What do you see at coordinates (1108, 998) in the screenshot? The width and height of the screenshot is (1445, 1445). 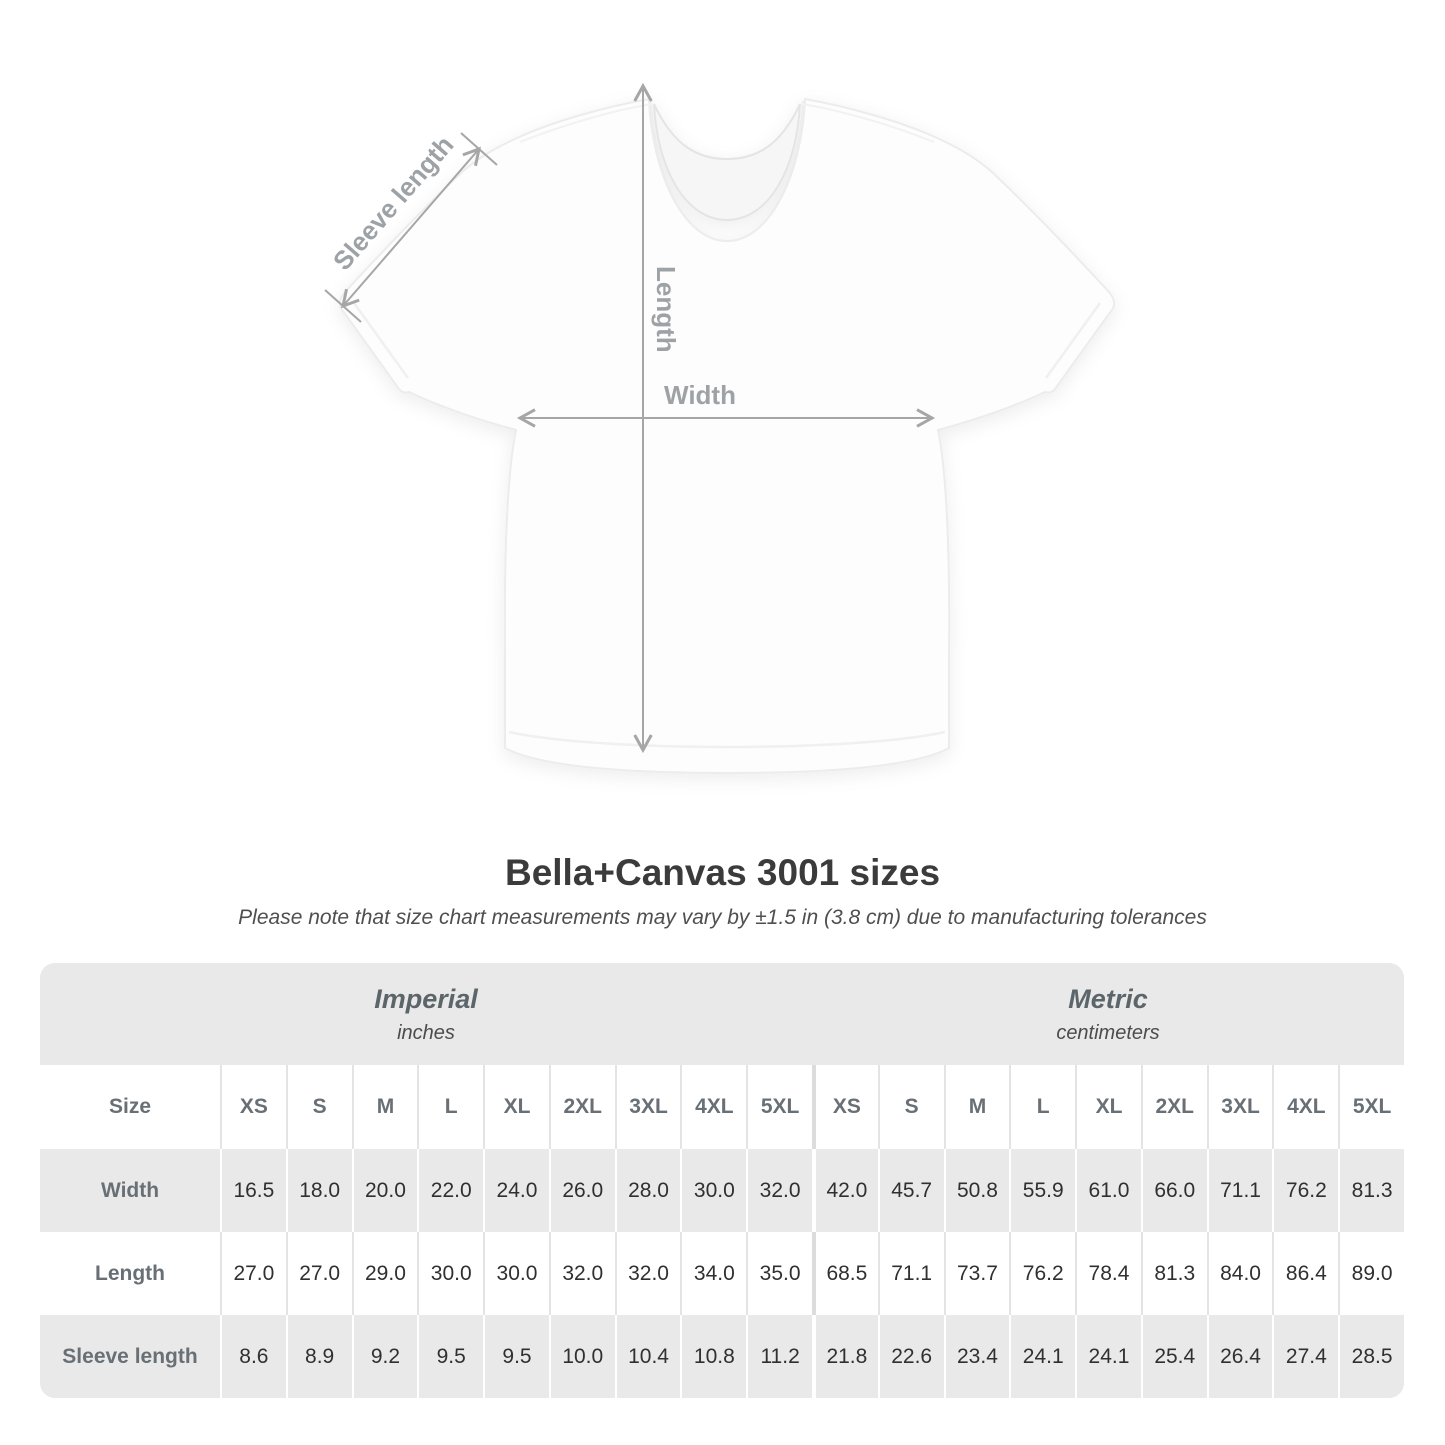 I see `metric-section-title: Metric` at bounding box center [1108, 998].